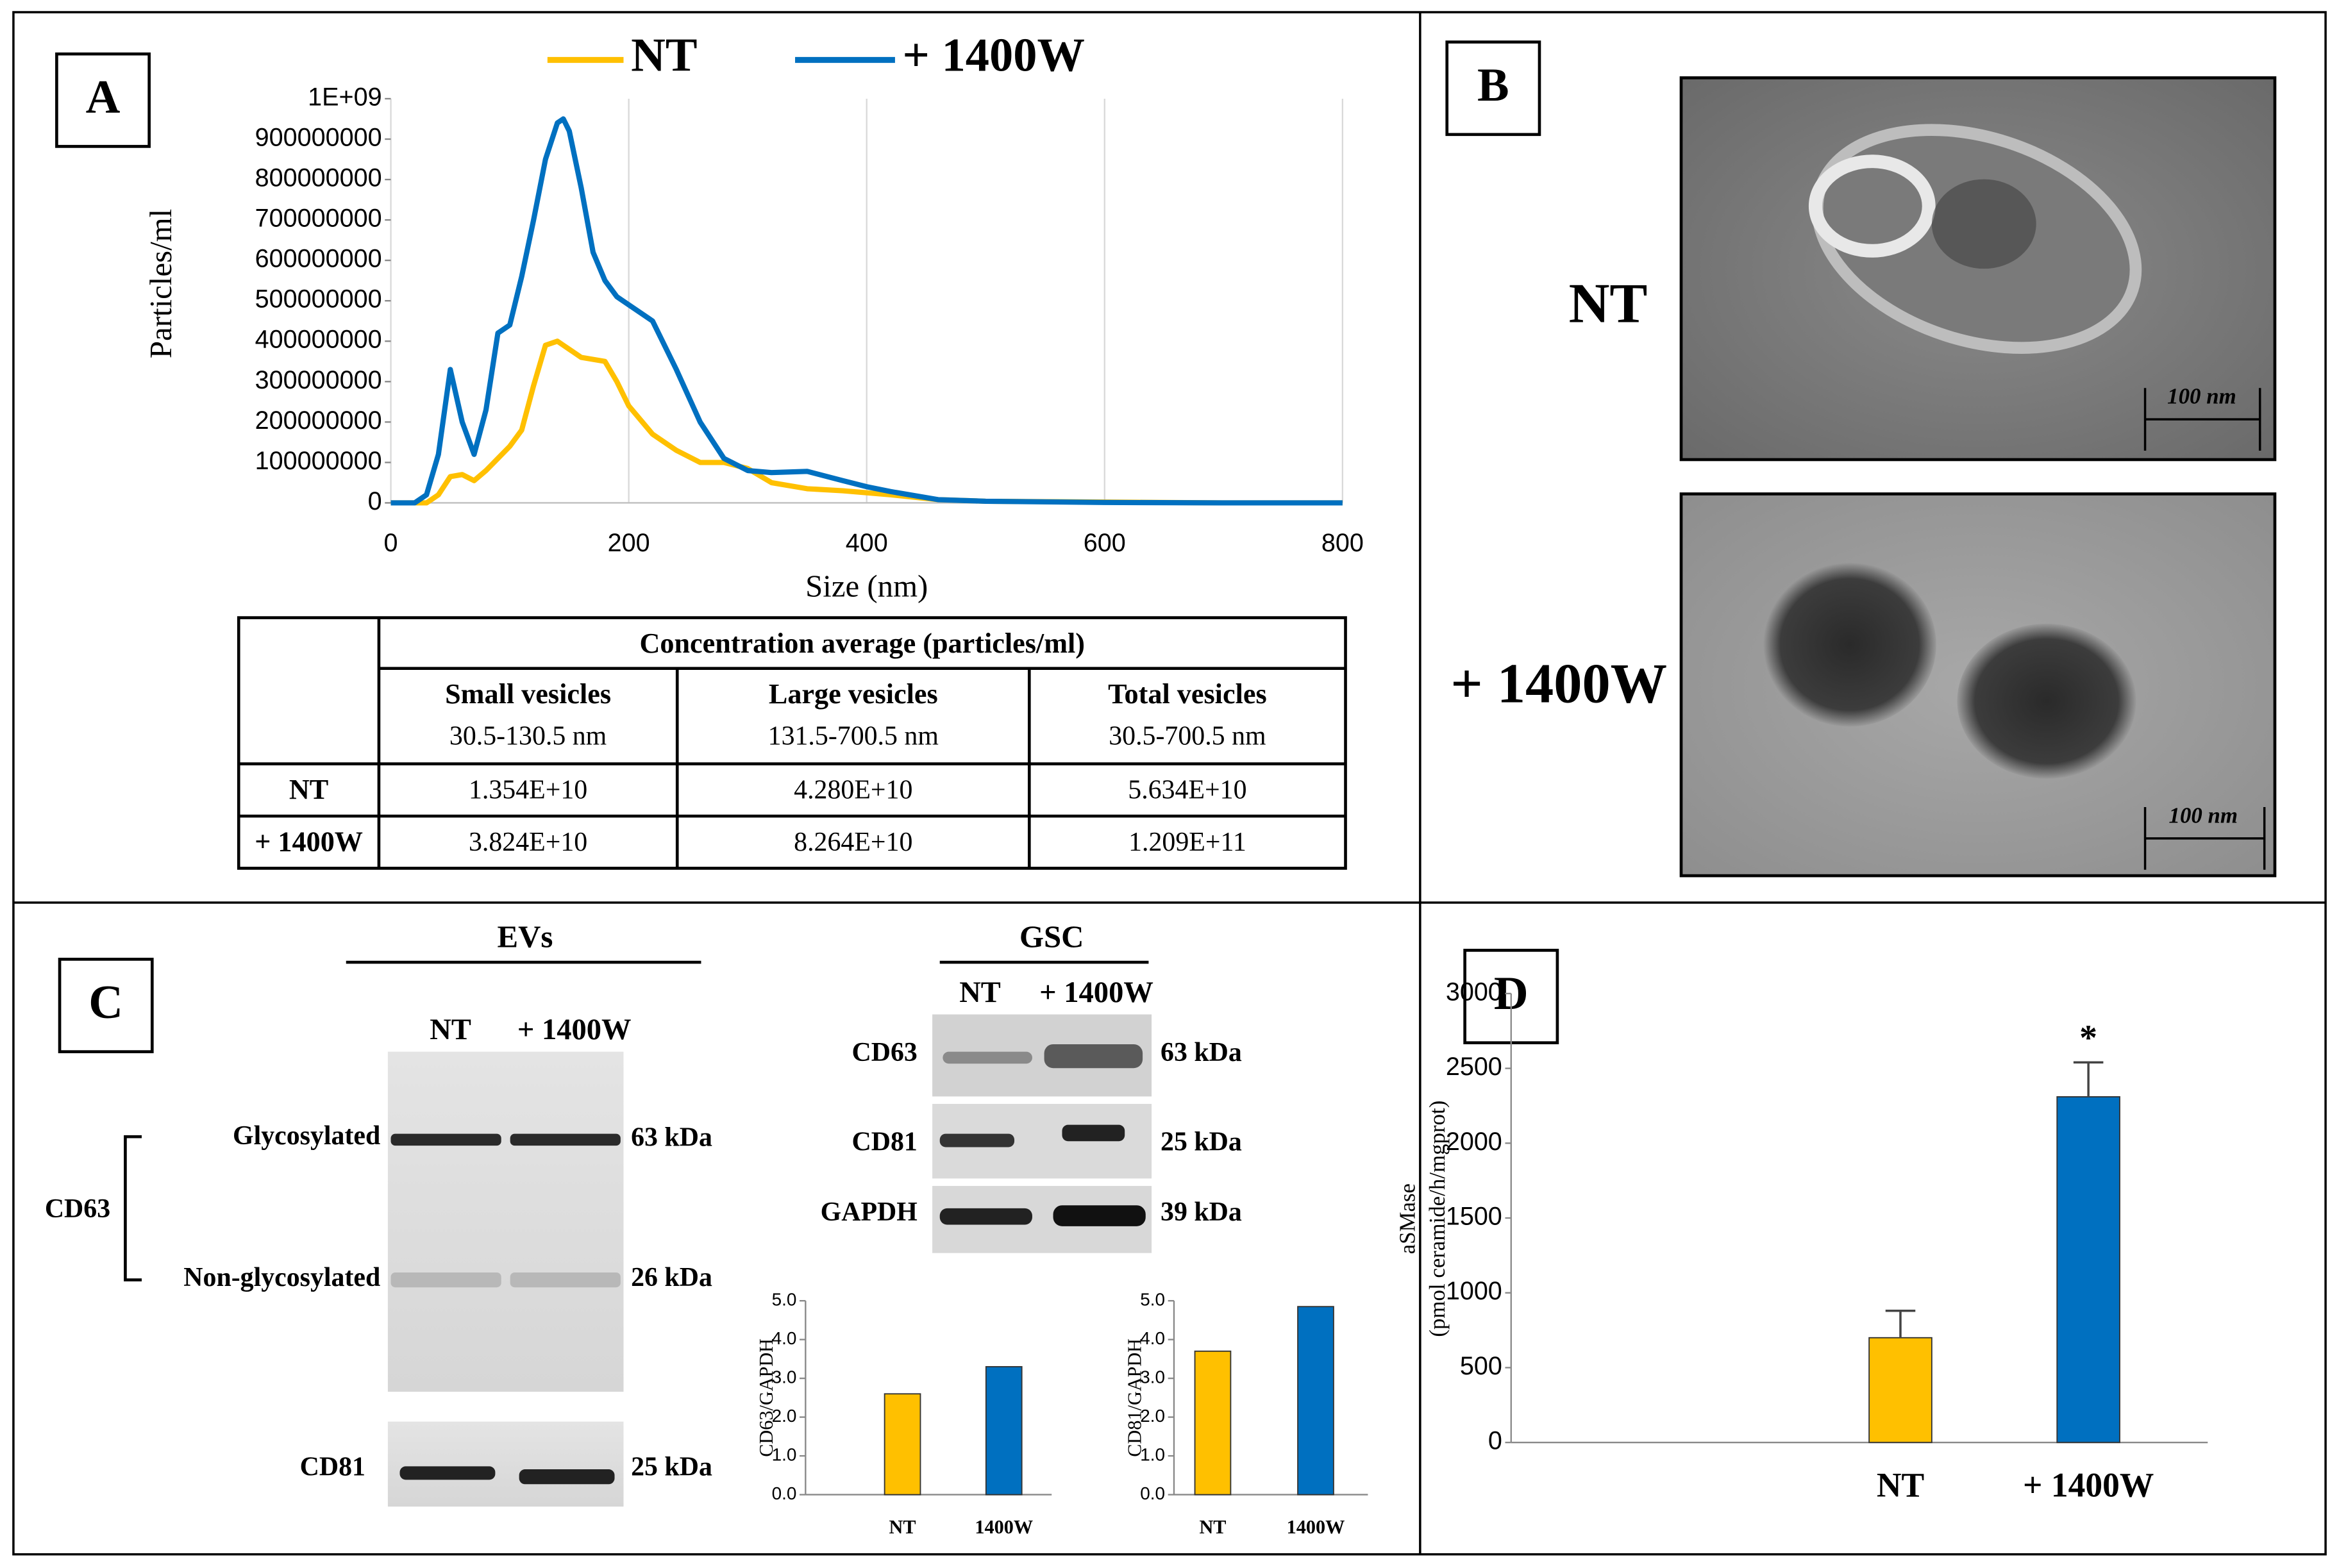 This screenshot has width=2339, height=1568. Describe the element at coordinates (105, 1002) in the screenshot. I see `panel-label: C` at that location.